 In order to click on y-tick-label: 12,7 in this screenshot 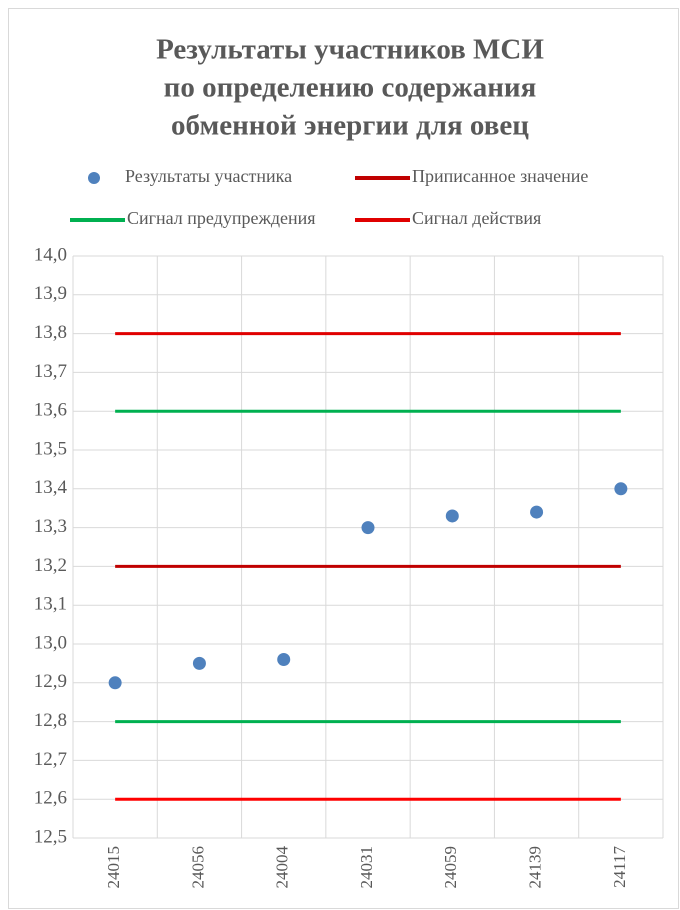, I will do `click(50, 759)`.